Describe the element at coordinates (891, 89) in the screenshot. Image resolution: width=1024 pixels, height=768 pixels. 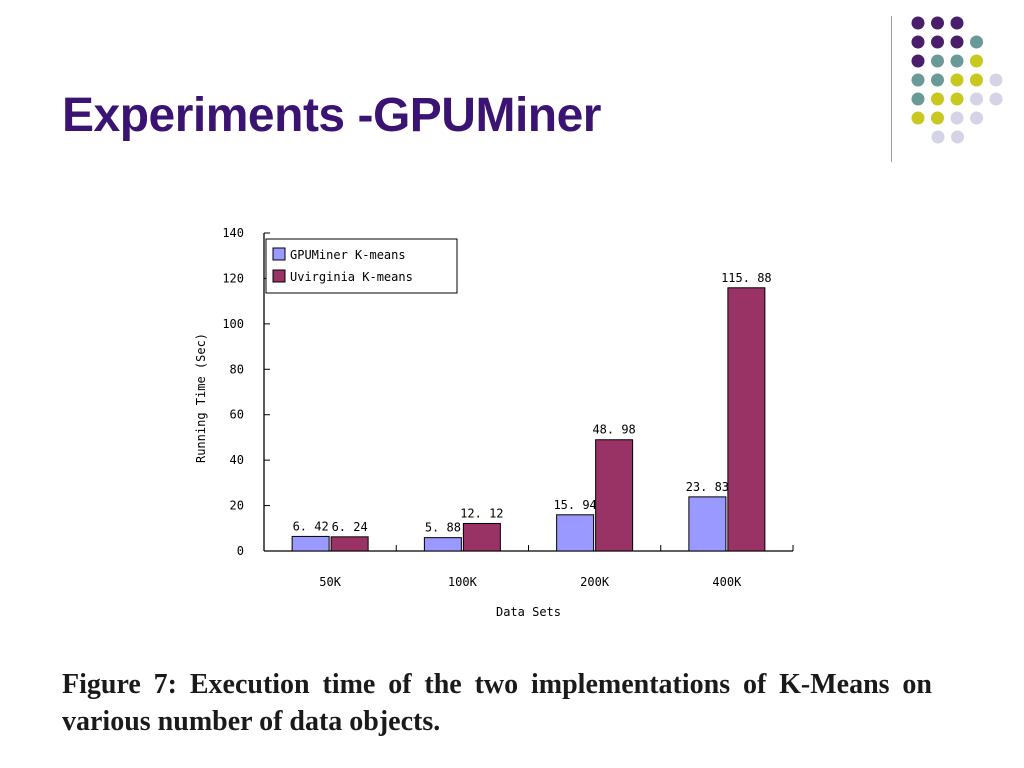
I see `divider-line` at that location.